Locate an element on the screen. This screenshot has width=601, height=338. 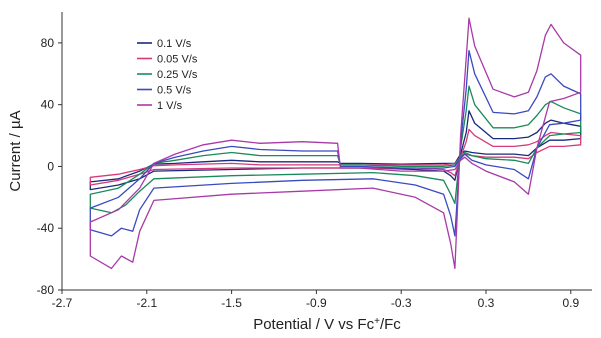
y-tick-label: 80 is located at coordinates (48, 43).